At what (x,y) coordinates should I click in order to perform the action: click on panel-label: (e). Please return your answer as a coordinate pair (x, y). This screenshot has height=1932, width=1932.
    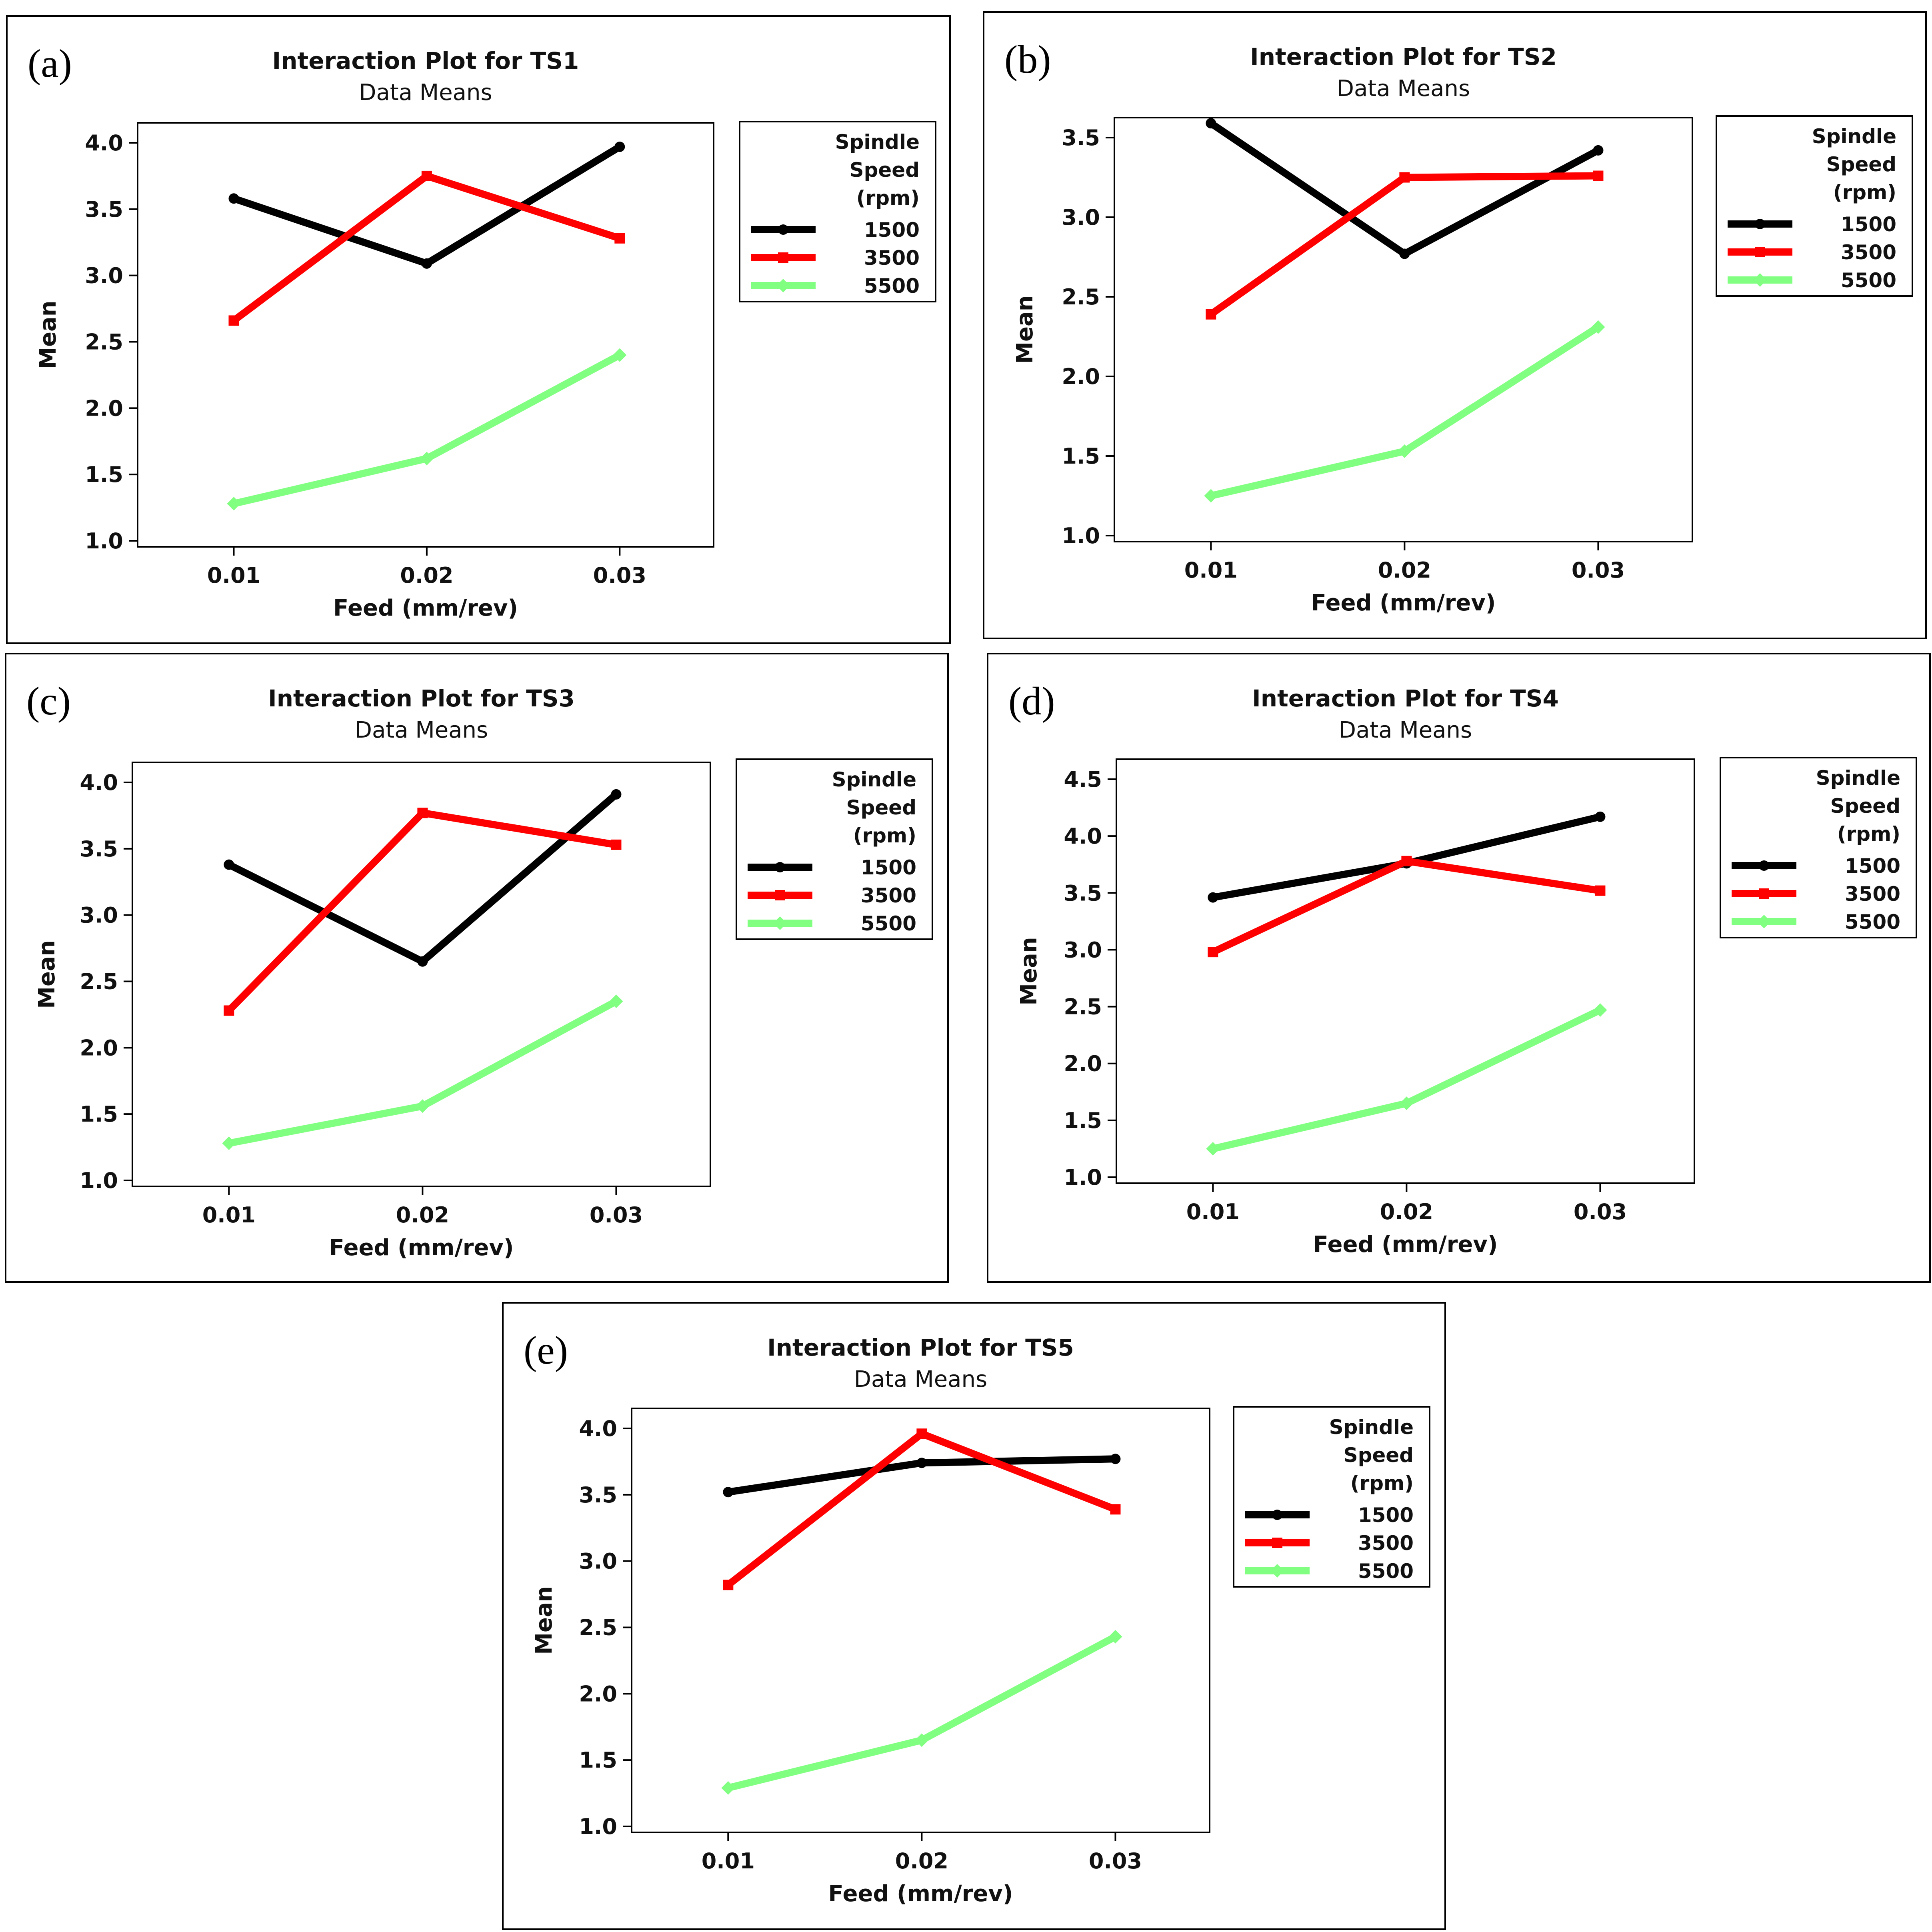
    Looking at the image, I should click on (546, 1350).